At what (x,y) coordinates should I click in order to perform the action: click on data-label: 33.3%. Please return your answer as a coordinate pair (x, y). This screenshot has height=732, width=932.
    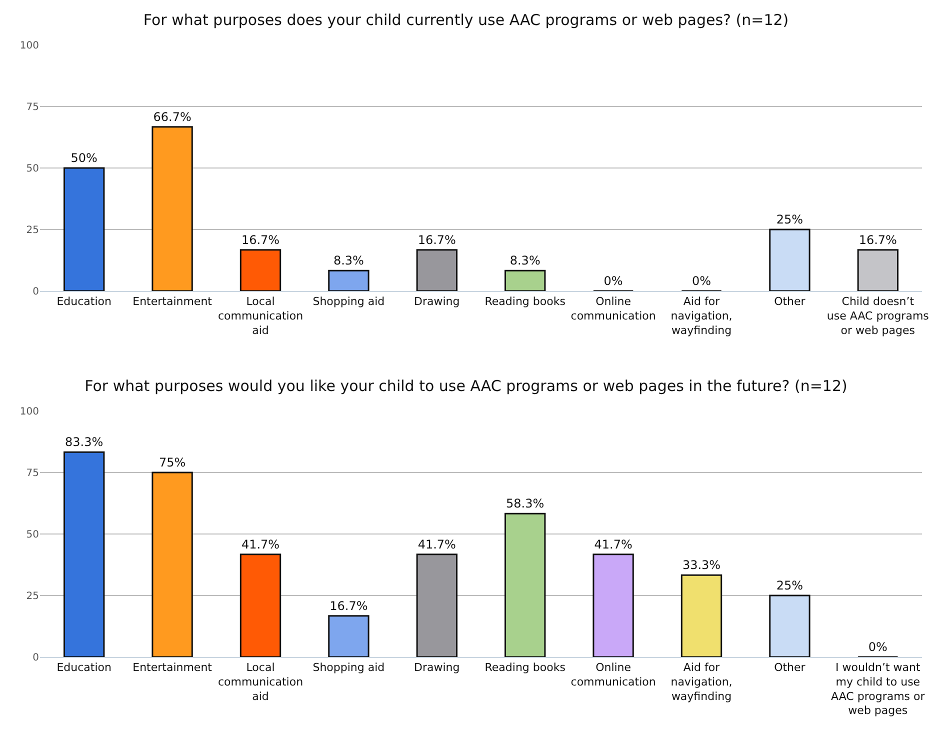
    Looking at the image, I should click on (701, 565).